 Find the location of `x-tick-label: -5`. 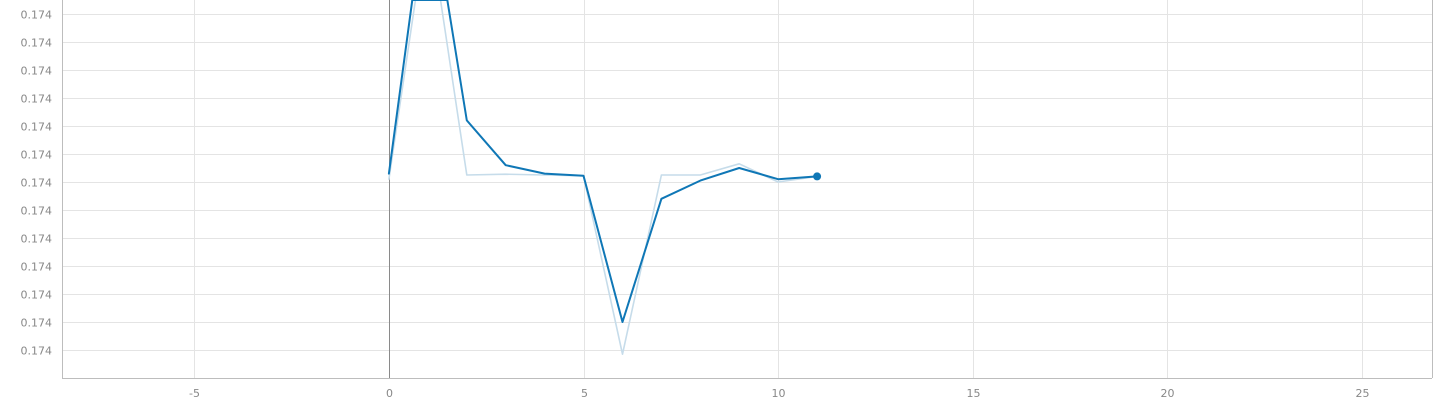

x-tick-label: -5 is located at coordinates (194, 393).